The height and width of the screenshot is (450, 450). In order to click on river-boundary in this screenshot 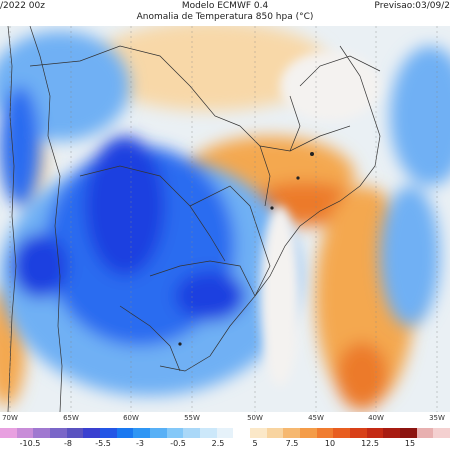, I will do `click(150, 338)`.